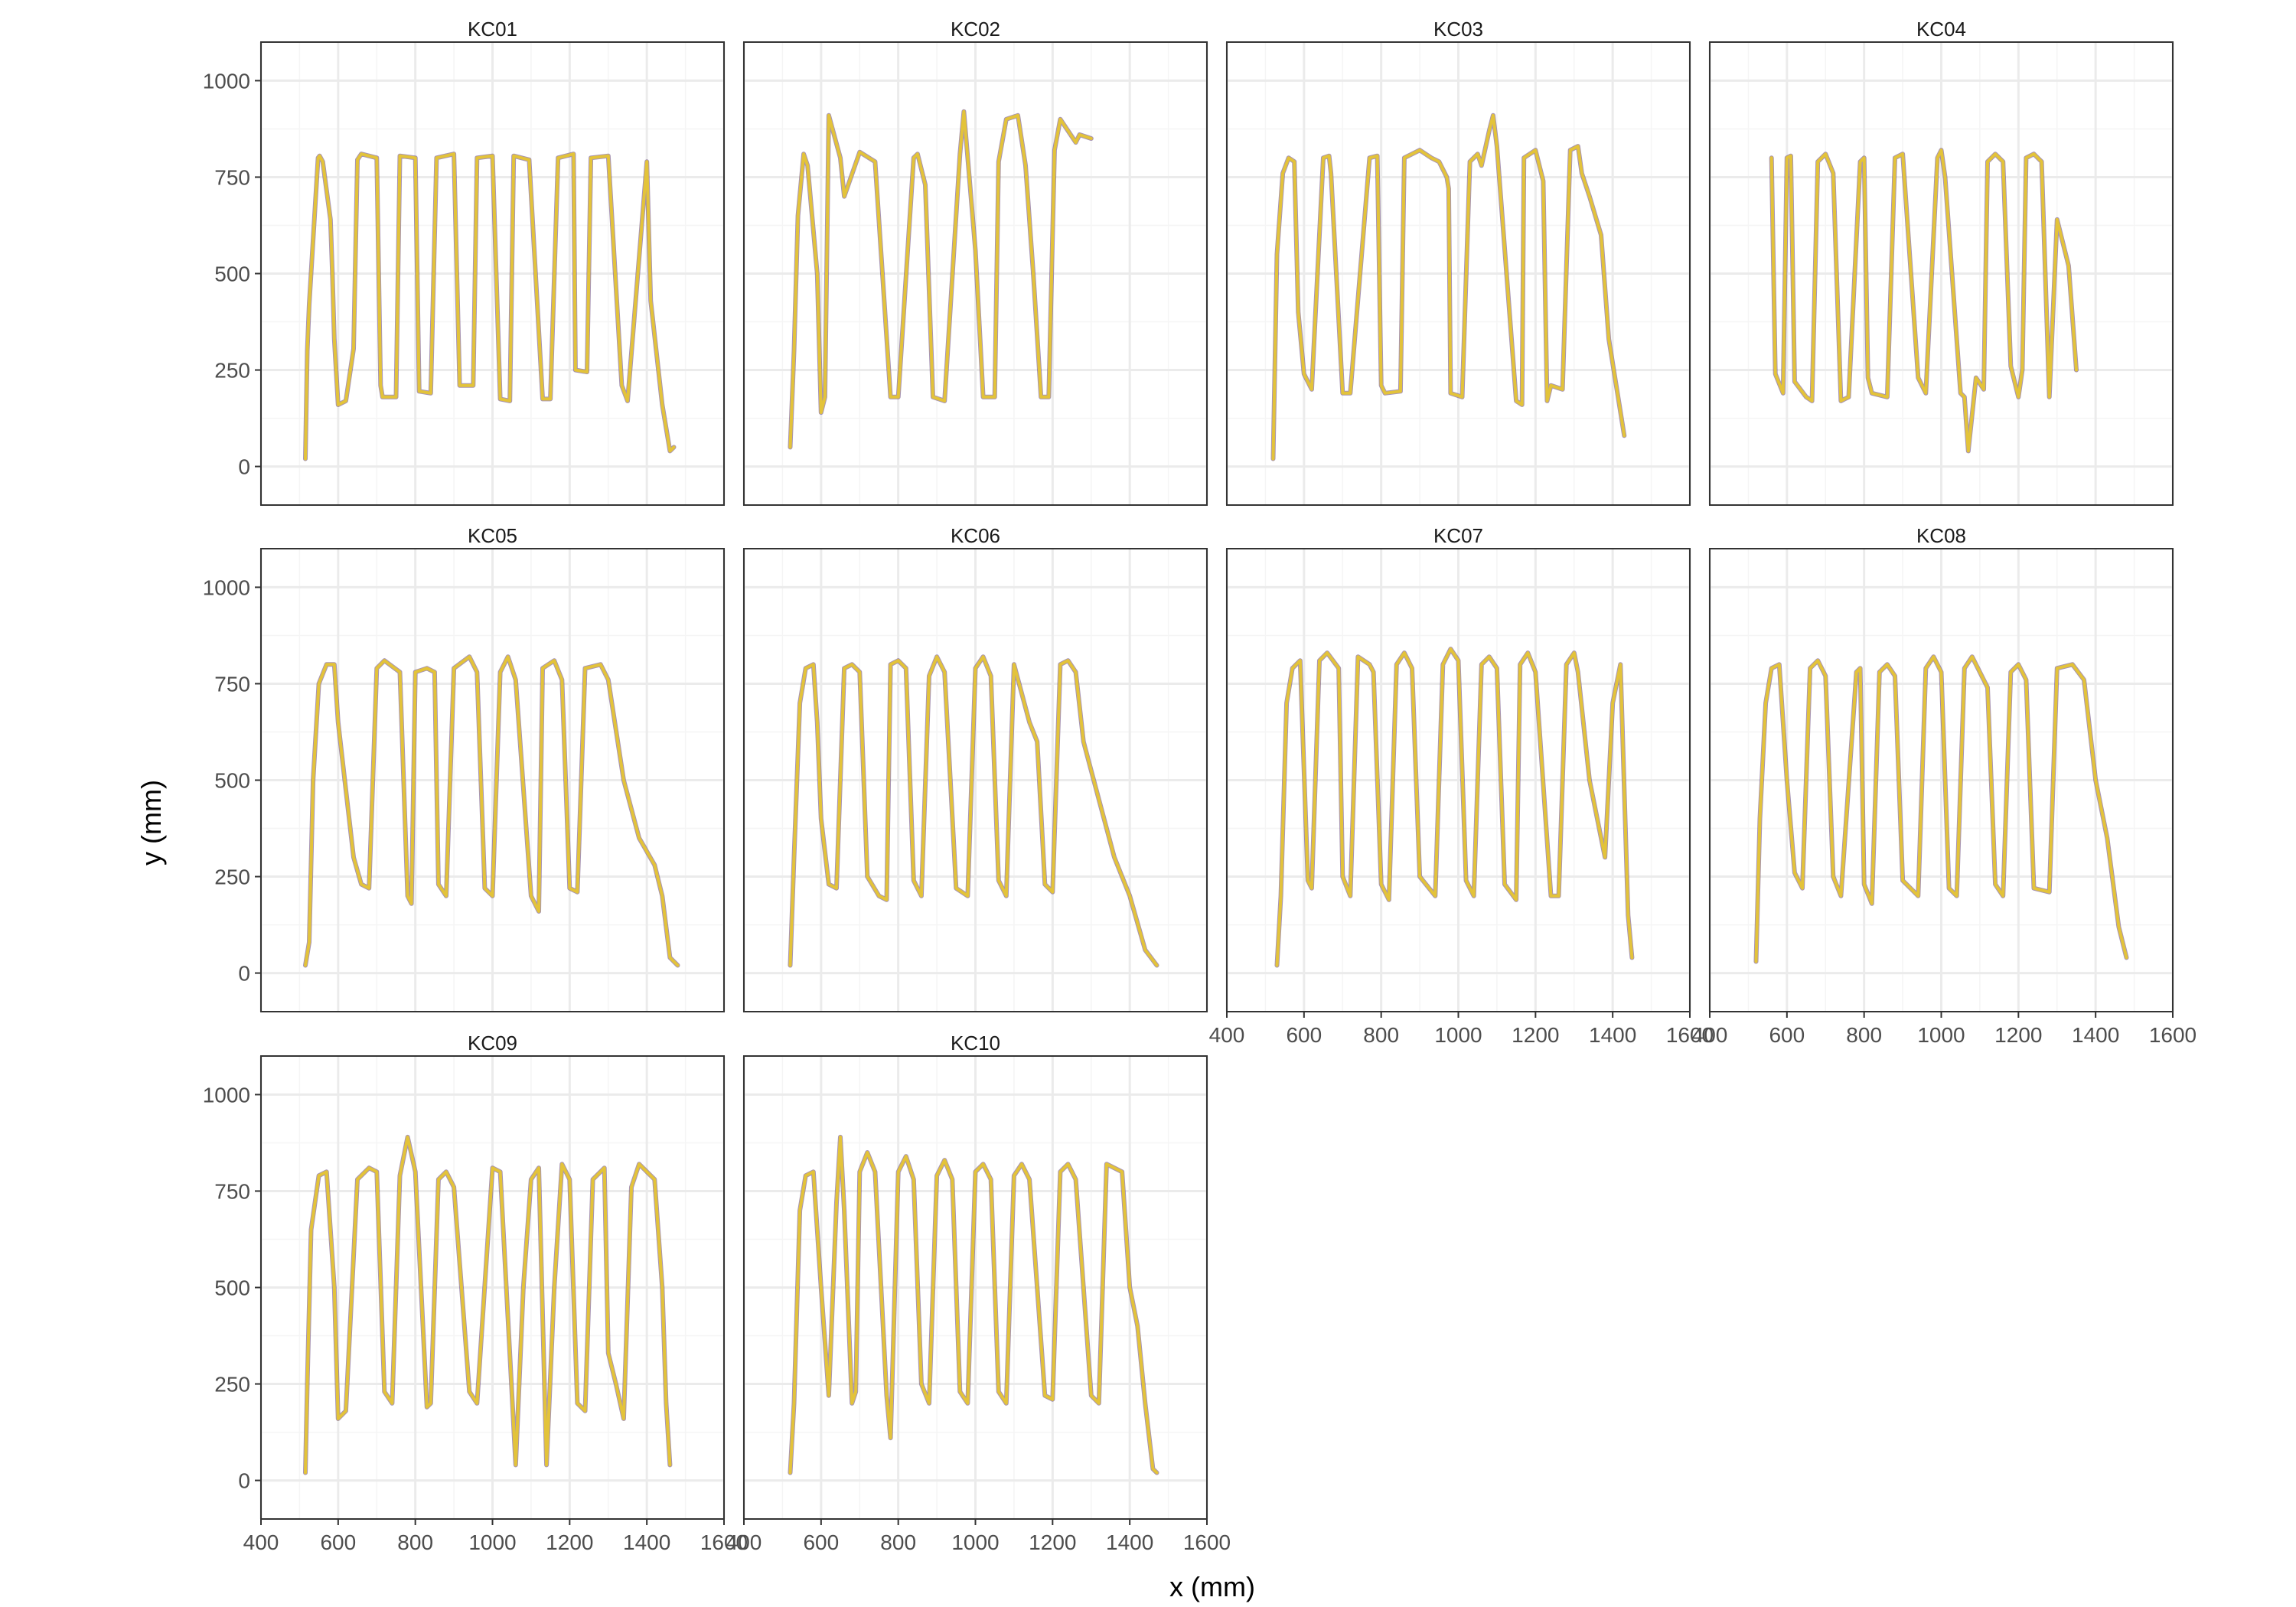 The width and height of the screenshot is (2296, 1607). I want to click on facet-strip-label: KC10, so click(975, 1043).